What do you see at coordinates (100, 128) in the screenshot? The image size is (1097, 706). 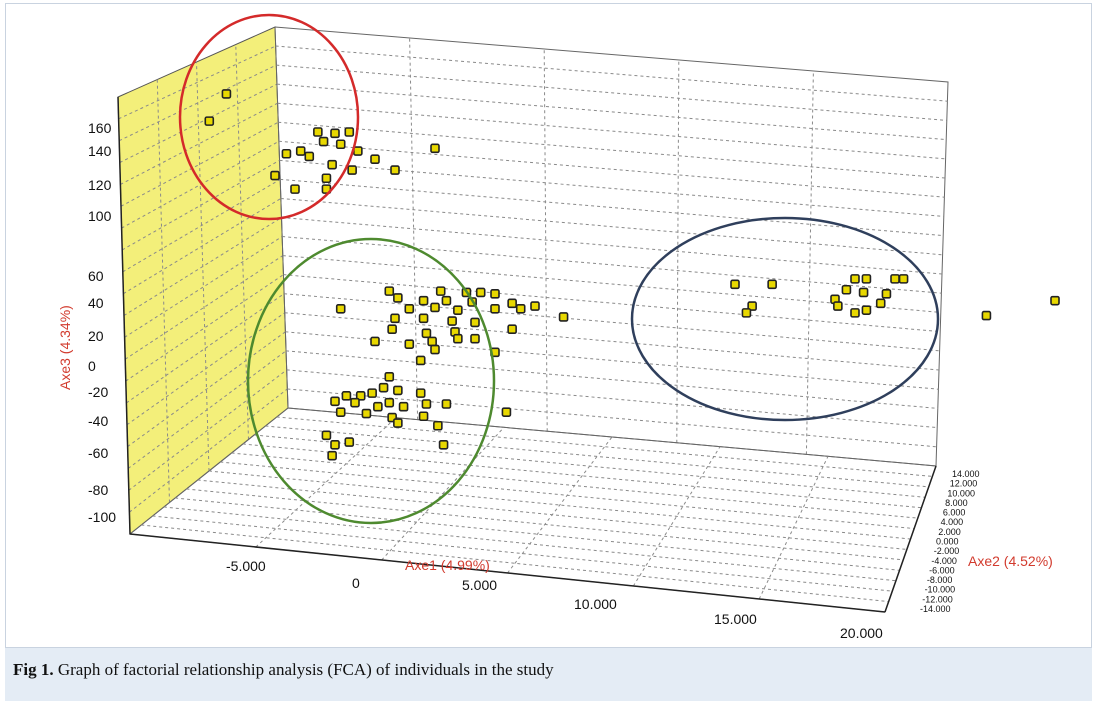 I see `z-tick-label: 160` at bounding box center [100, 128].